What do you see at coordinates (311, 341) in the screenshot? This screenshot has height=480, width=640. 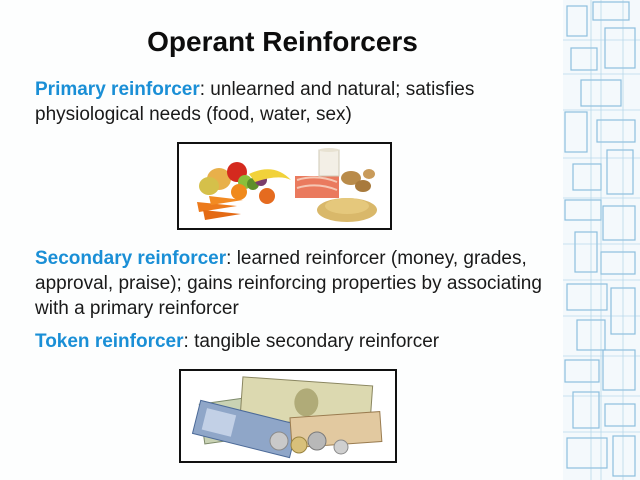 I see `token-reinforcer-text: : tangible secondary reinforcer` at bounding box center [311, 341].